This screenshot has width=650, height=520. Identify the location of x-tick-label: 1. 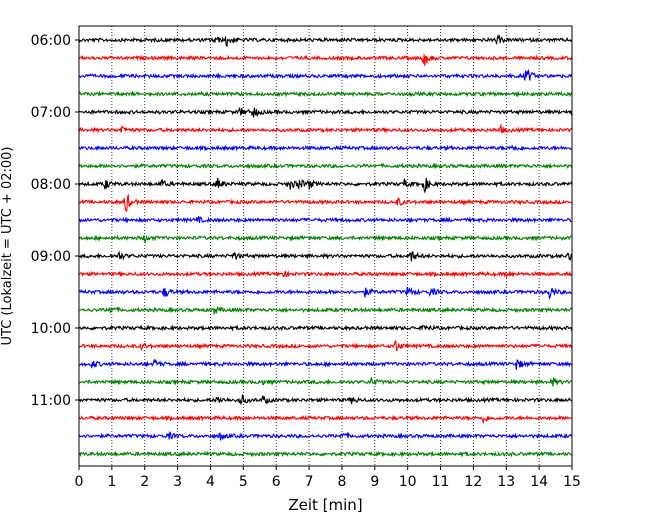
(111, 482).